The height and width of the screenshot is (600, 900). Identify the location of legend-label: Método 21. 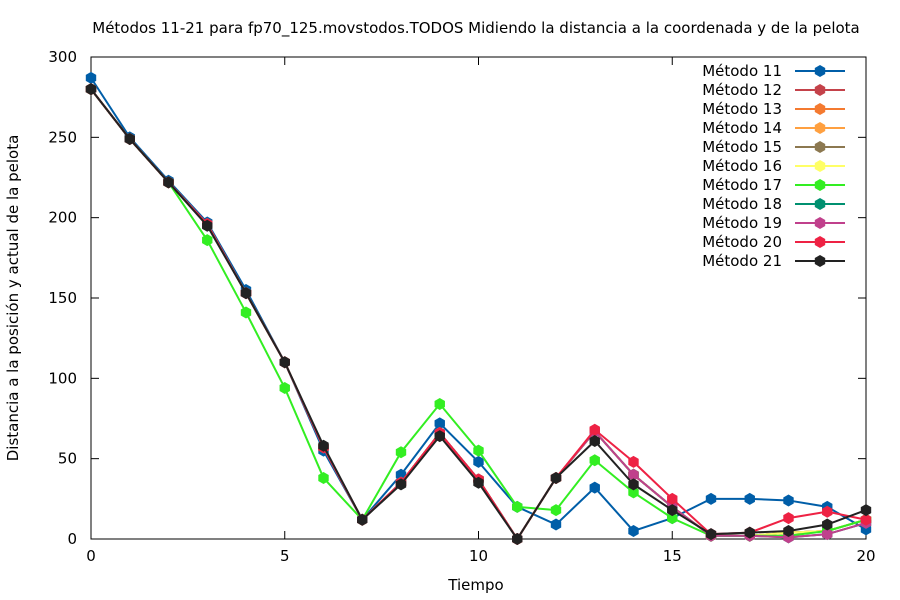
(742, 261).